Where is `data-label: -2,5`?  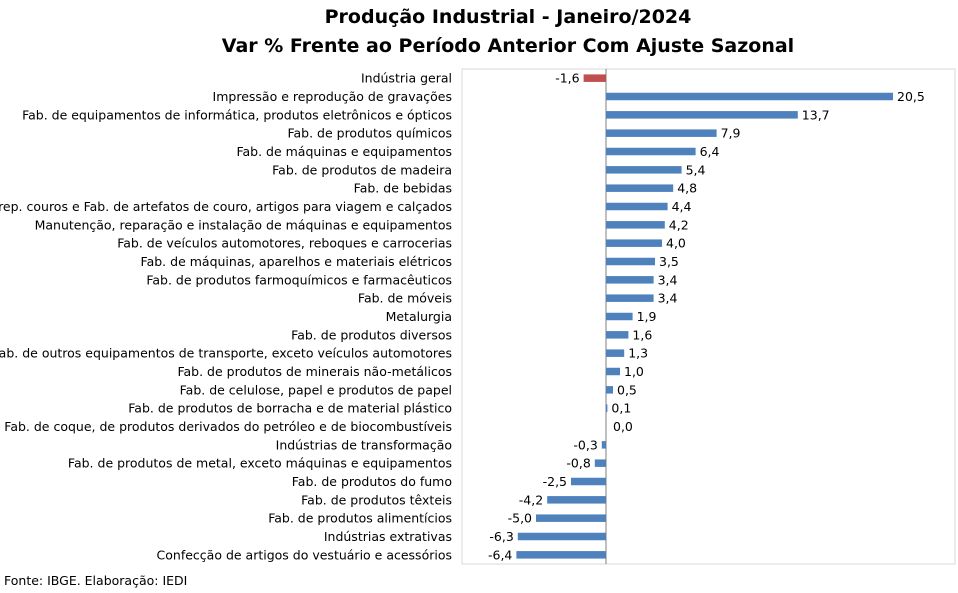
data-label: -2,5 is located at coordinates (555, 481).